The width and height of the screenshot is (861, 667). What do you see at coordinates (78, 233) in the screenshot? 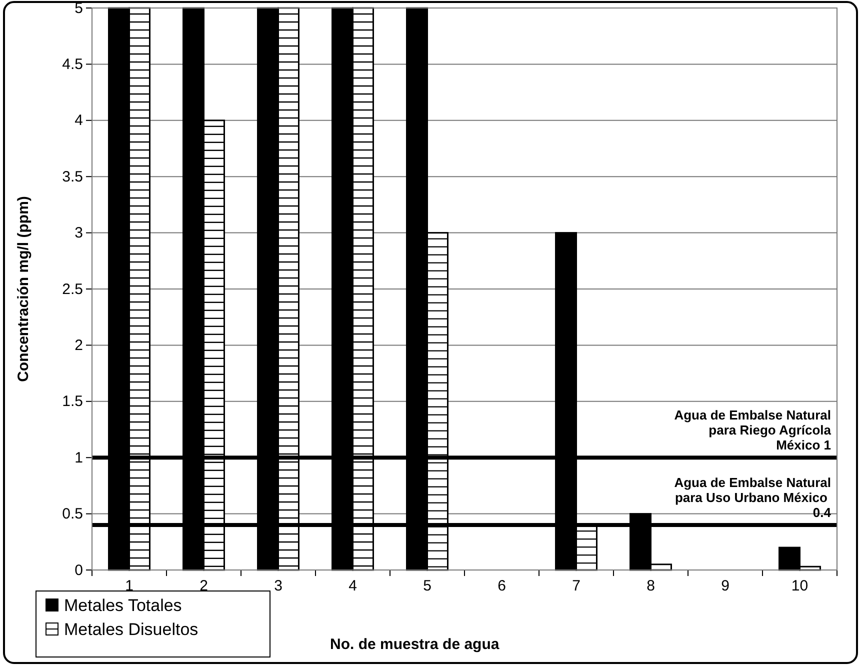
I see `y-tick-label: 3` at bounding box center [78, 233].